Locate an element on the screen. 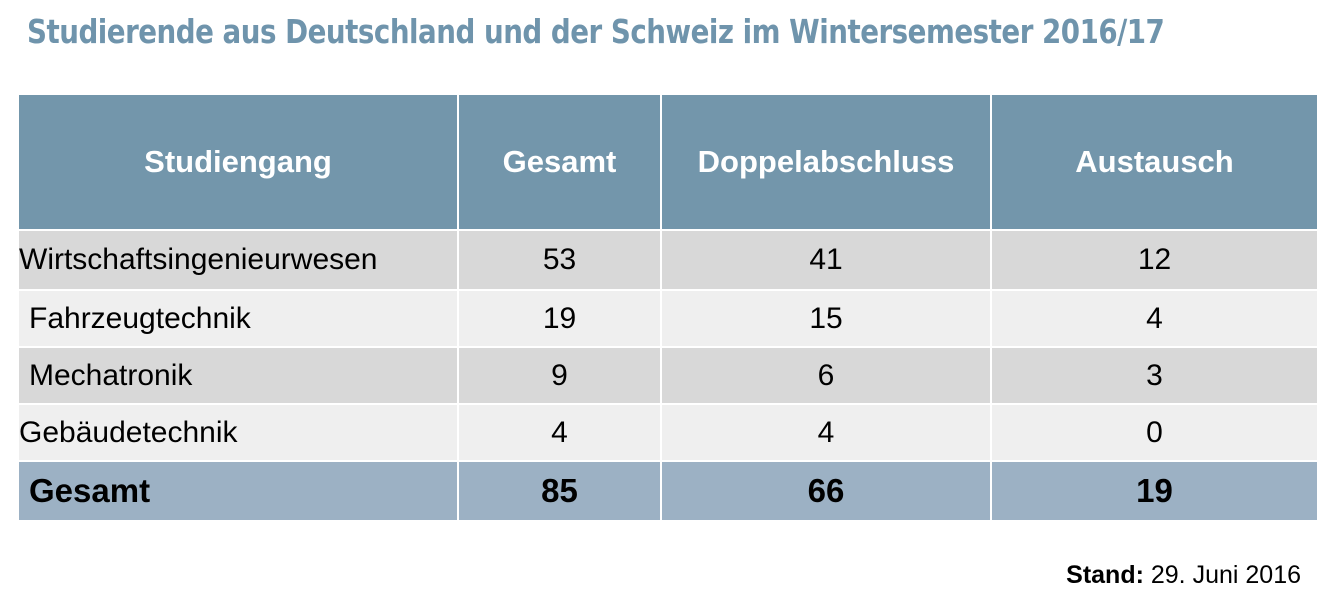 Image resolution: width=1329 pixels, height=604 pixels. table-total-row: Gesamt 85 66 19 is located at coordinates (668, 491).